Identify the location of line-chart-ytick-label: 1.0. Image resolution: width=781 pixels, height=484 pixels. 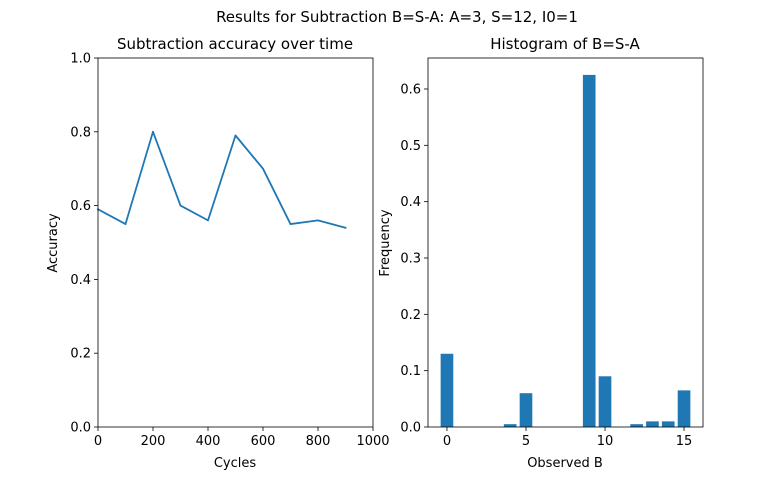
(80, 59).